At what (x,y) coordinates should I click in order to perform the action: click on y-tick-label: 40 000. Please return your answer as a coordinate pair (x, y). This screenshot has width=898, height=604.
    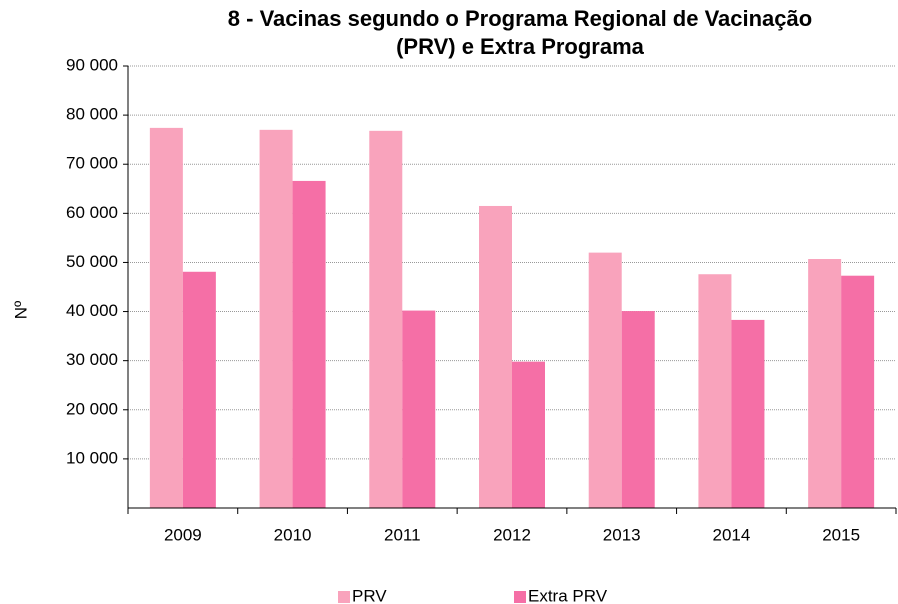
    Looking at the image, I should click on (92, 310).